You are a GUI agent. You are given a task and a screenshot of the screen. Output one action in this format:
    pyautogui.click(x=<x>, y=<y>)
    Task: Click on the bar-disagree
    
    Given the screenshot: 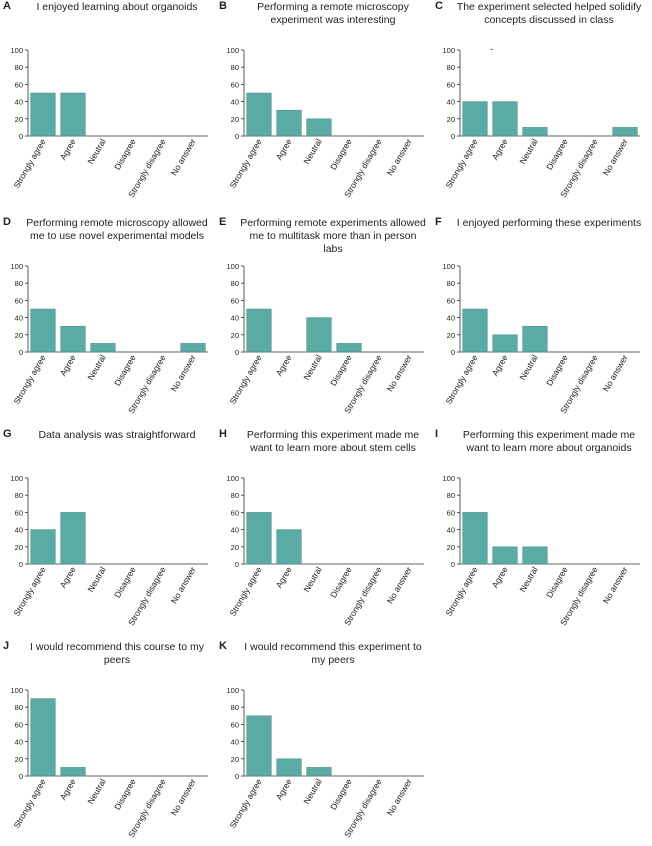 What is the action you would take?
    pyautogui.click(x=349, y=348)
    